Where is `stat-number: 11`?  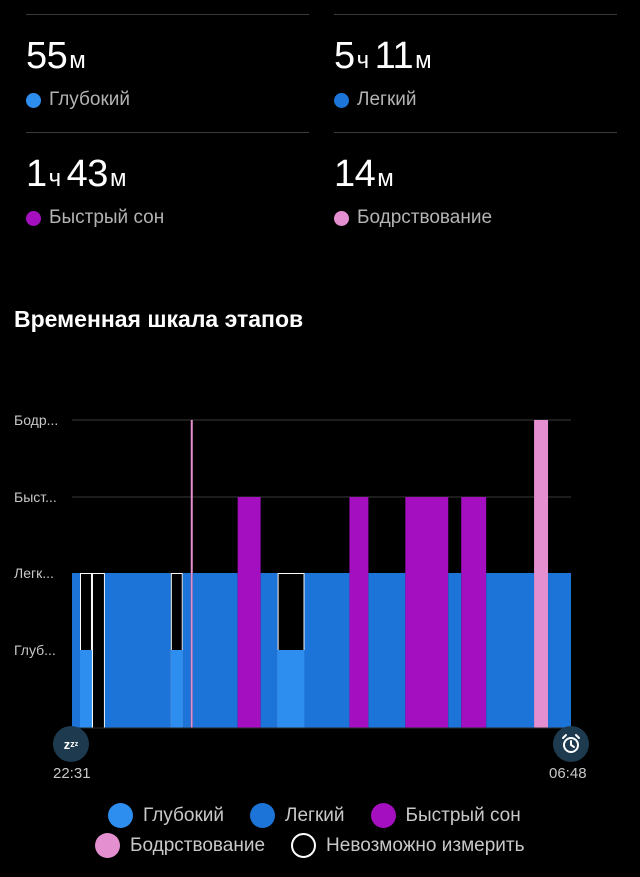 stat-number: 11 is located at coordinates (394, 56).